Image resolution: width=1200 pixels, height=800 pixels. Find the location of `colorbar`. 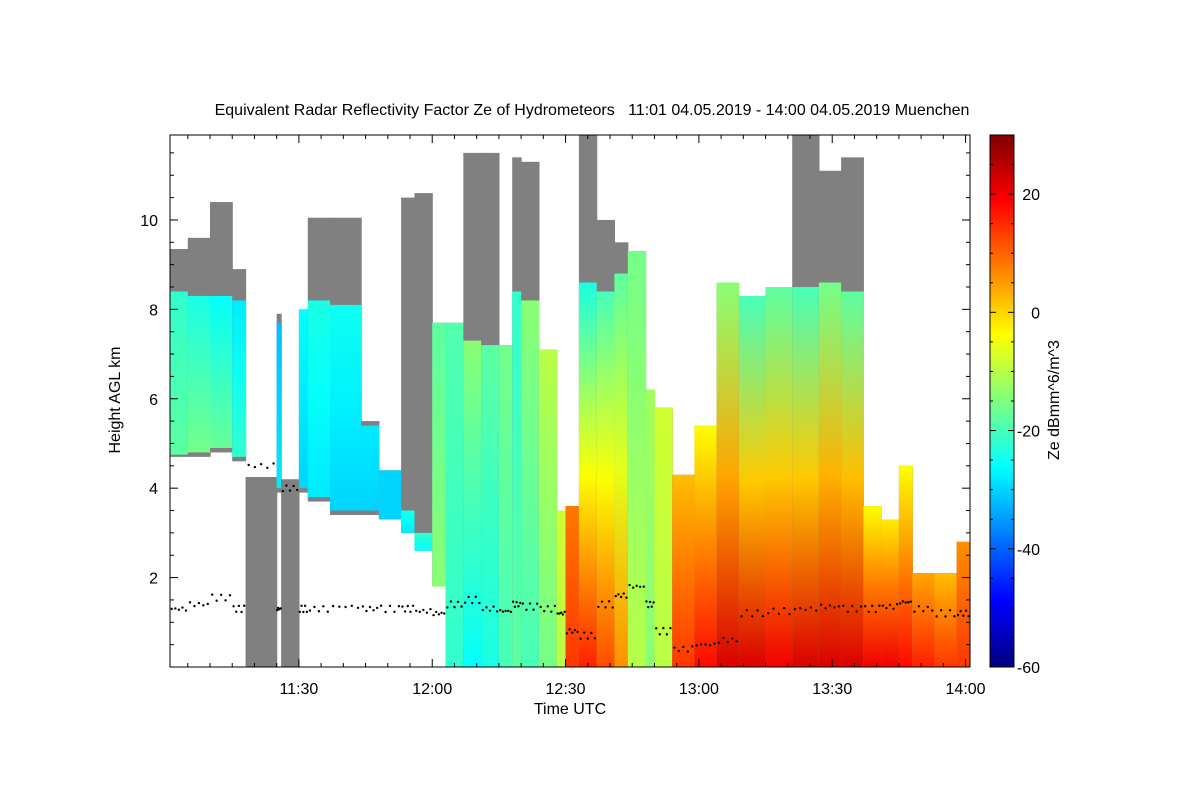

colorbar is located at coordinates (1002, 401).